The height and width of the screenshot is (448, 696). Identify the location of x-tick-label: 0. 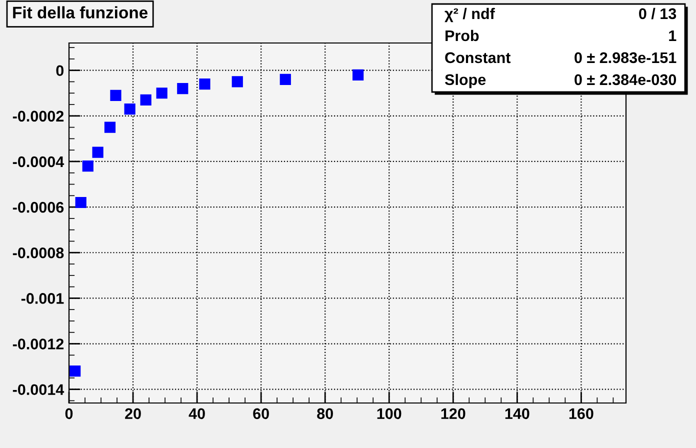
(69, 414).